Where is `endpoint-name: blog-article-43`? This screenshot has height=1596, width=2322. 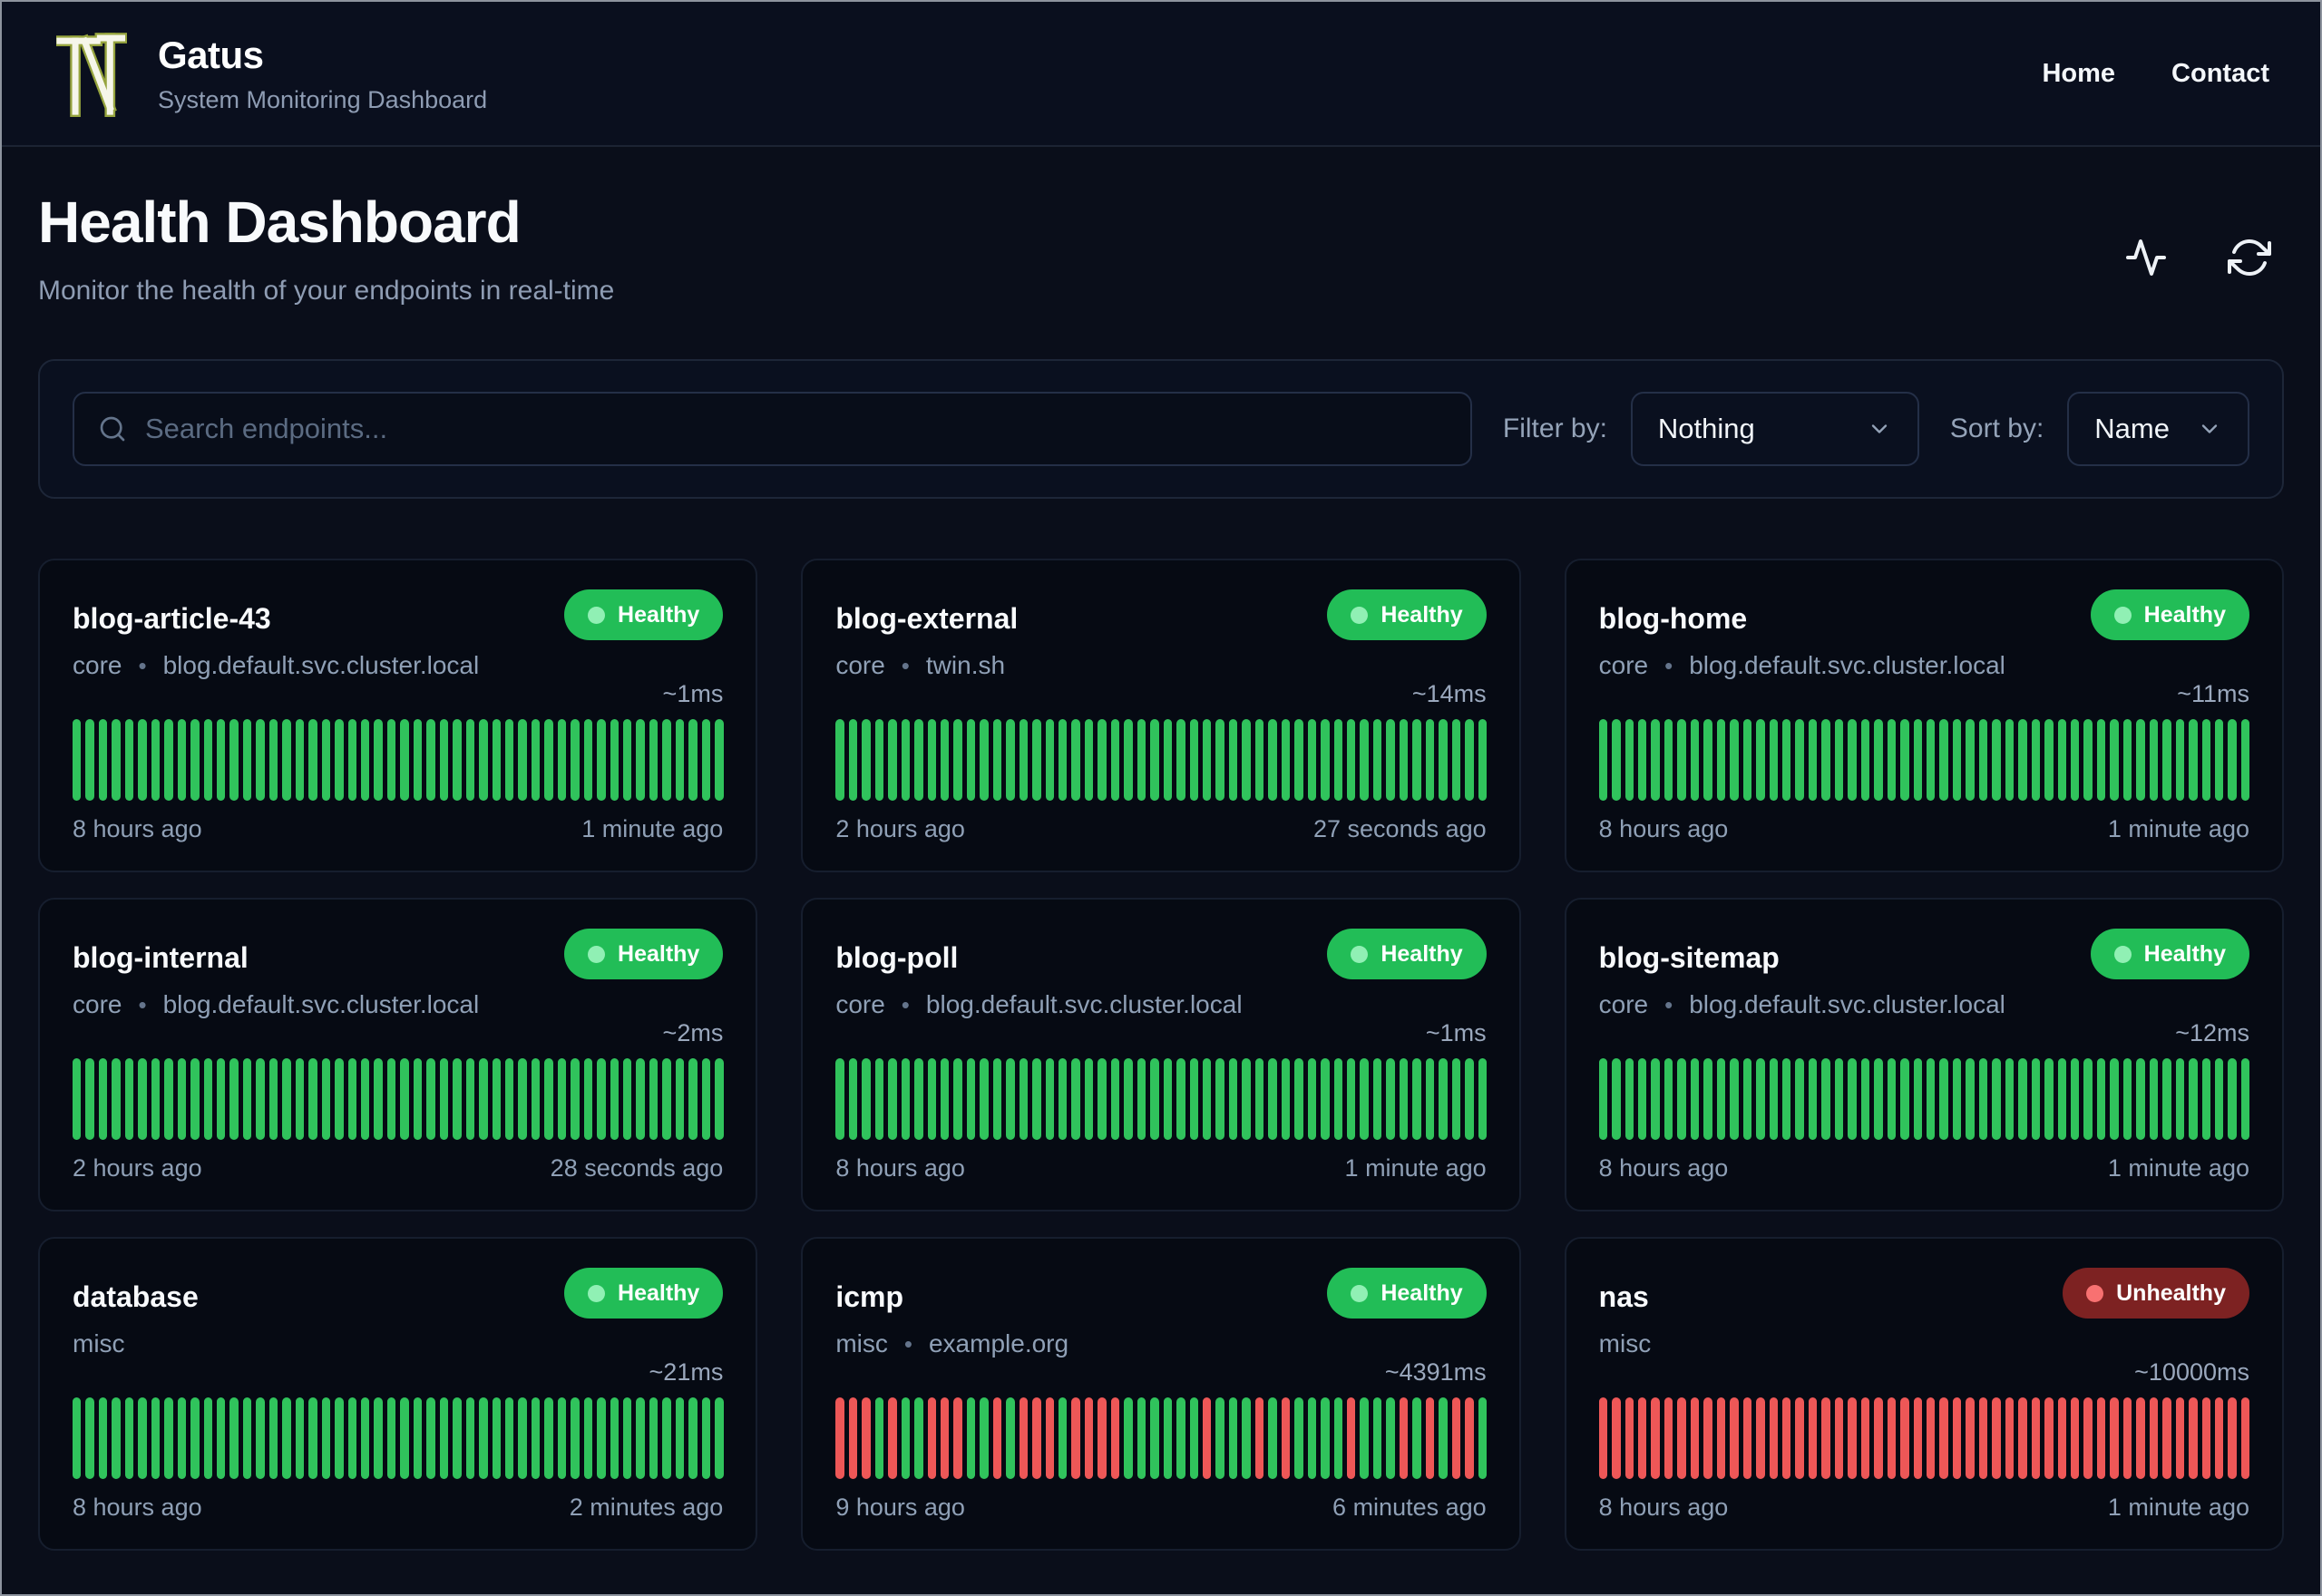
endpoint-name: blog-article-43 is located at coordinates (172, 618).